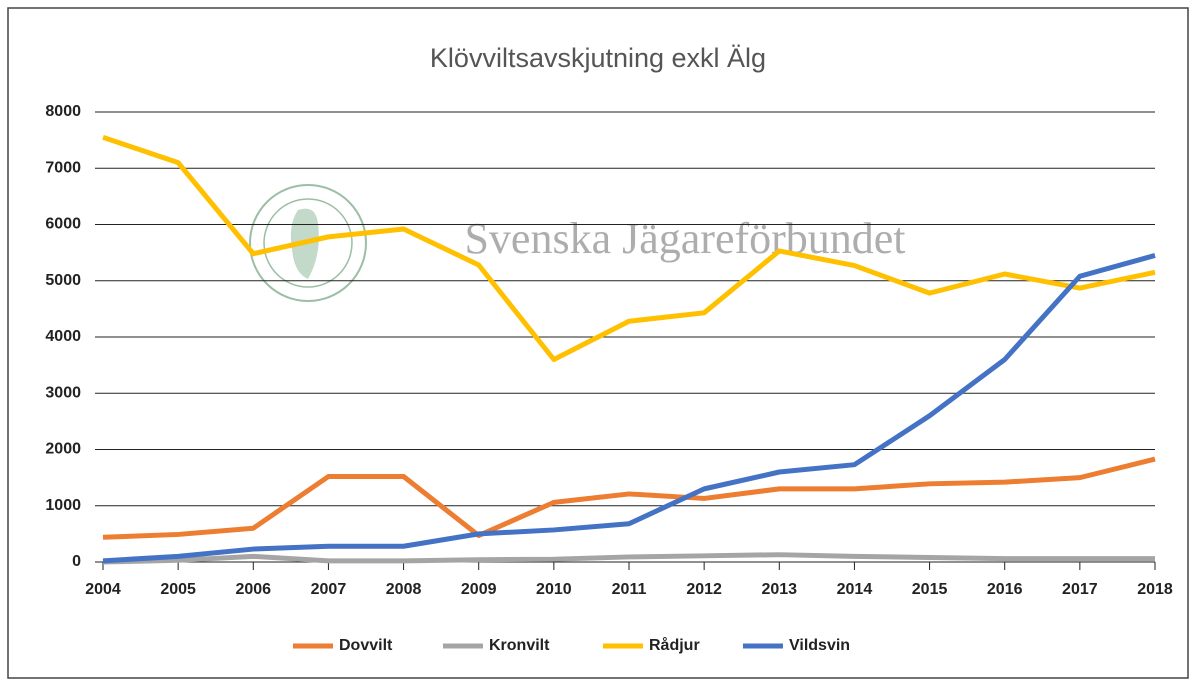  Describe the element at coordinates (674, 645) in the screenshot. I see `legend-label: Rådjur` at that location.